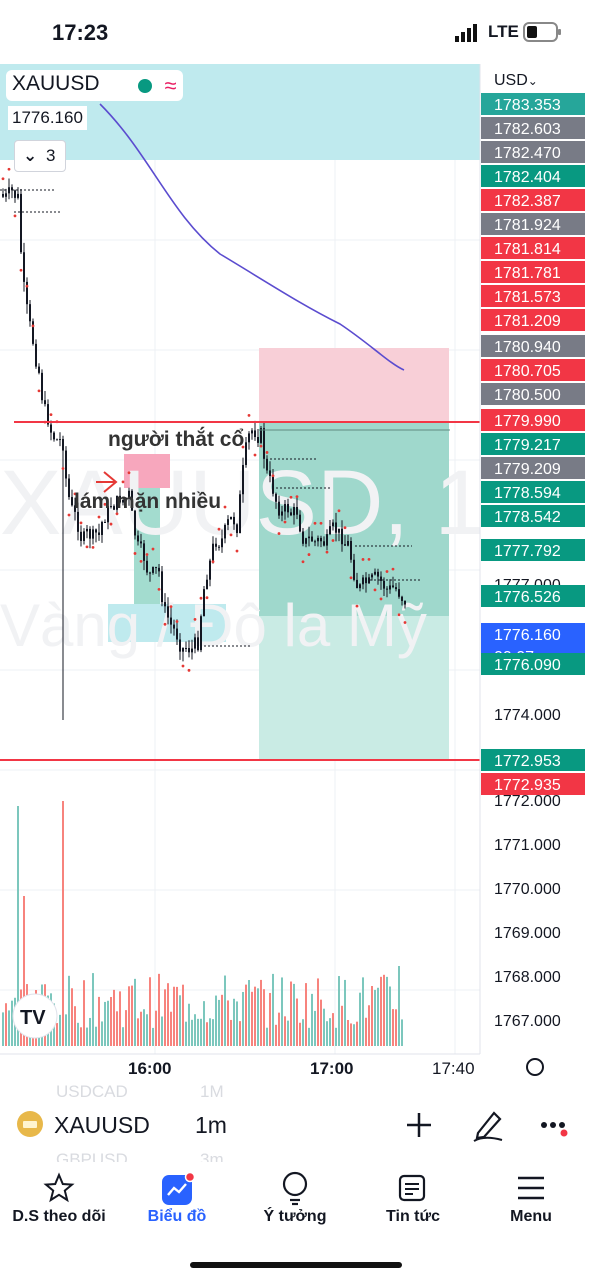 The height and width of the screenshot is (1280, 591). What do you see at coordinates (527, 597) in the screenshot?
I see `price-label: 1776.526` at bounding box center [527, 597].